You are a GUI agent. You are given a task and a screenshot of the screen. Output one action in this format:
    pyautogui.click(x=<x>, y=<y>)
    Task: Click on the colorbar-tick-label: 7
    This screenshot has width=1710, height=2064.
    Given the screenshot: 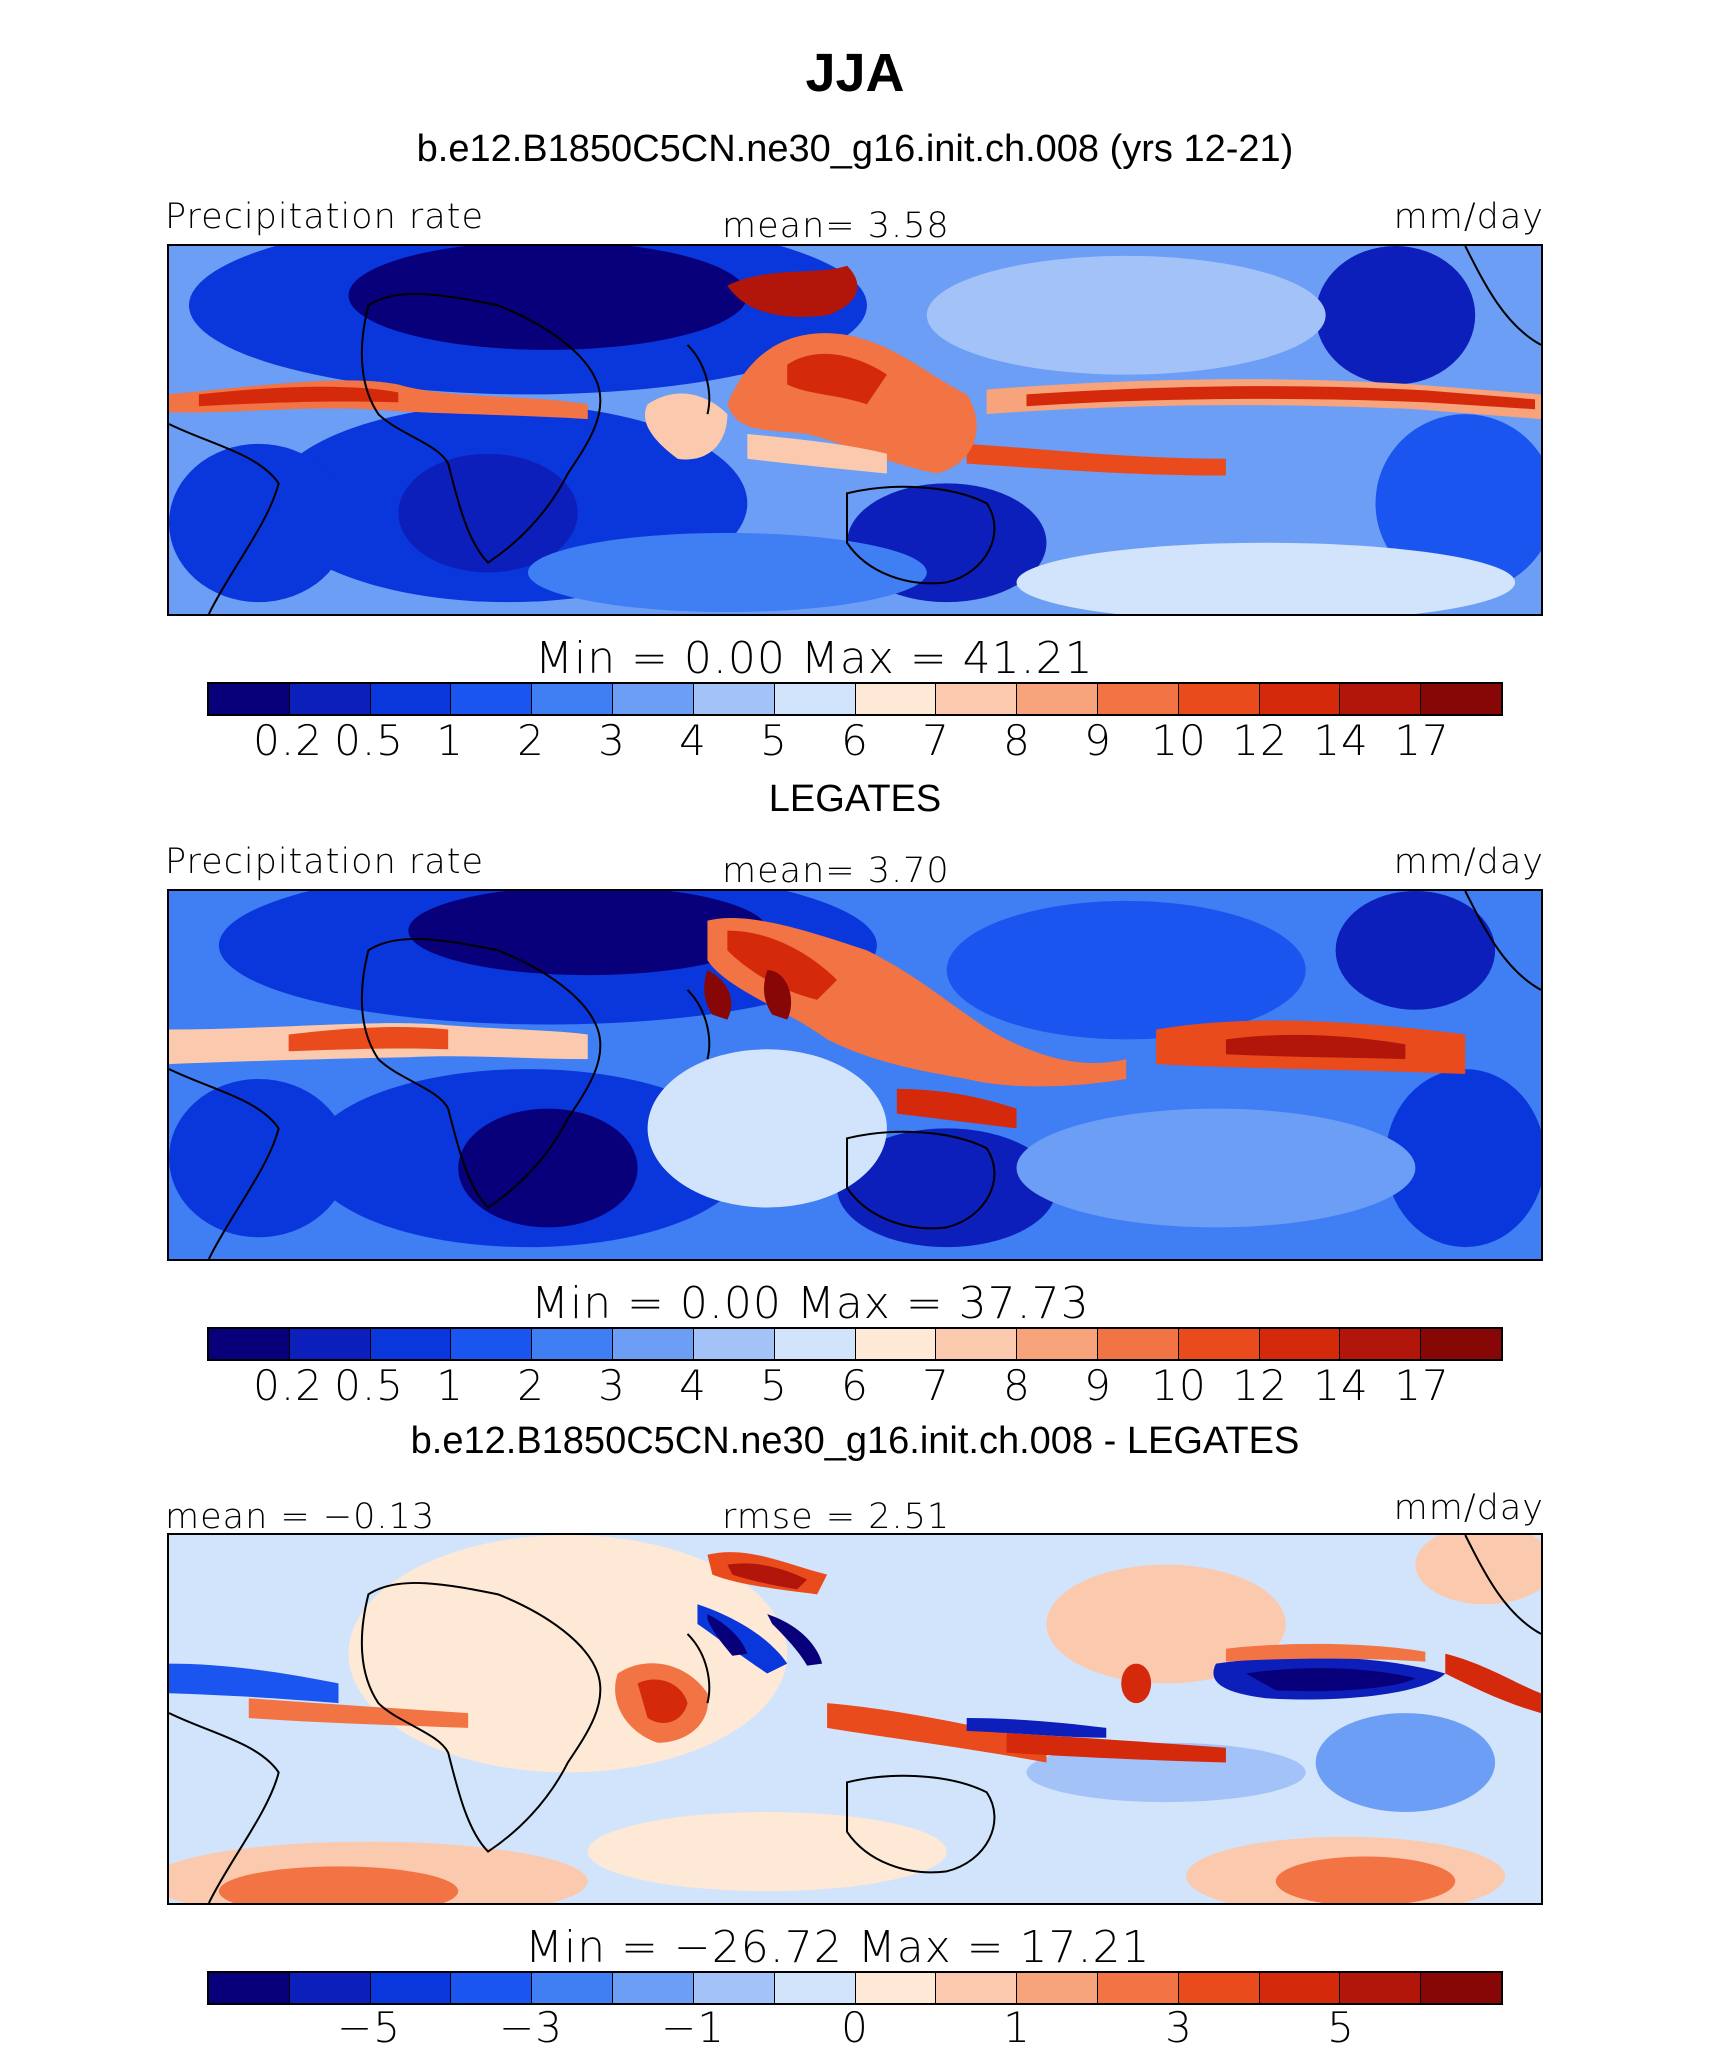 What is the action you would take?
    pyautogui.click(x=936, y=1385)
    